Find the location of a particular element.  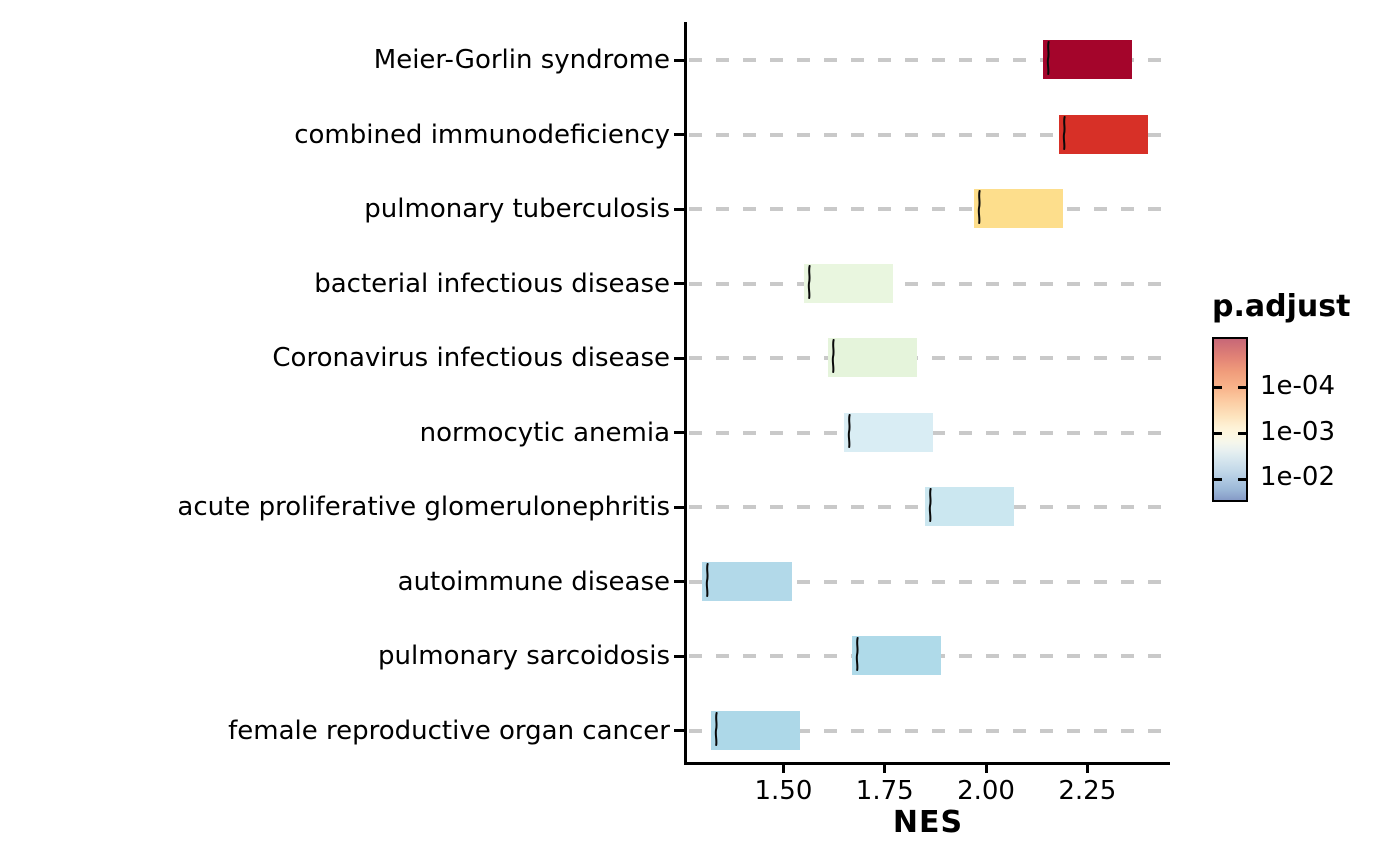

y-category-label: female reproductive organ cancer is located at coordinates (449, 730).